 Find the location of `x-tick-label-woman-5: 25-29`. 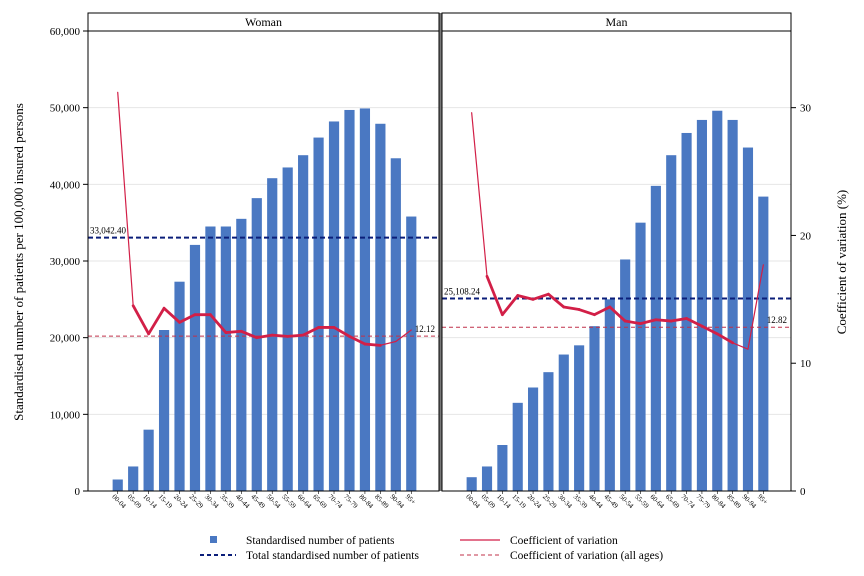

x-tick-label-woman-5: 25-29 is located at coordinates (197, 502).